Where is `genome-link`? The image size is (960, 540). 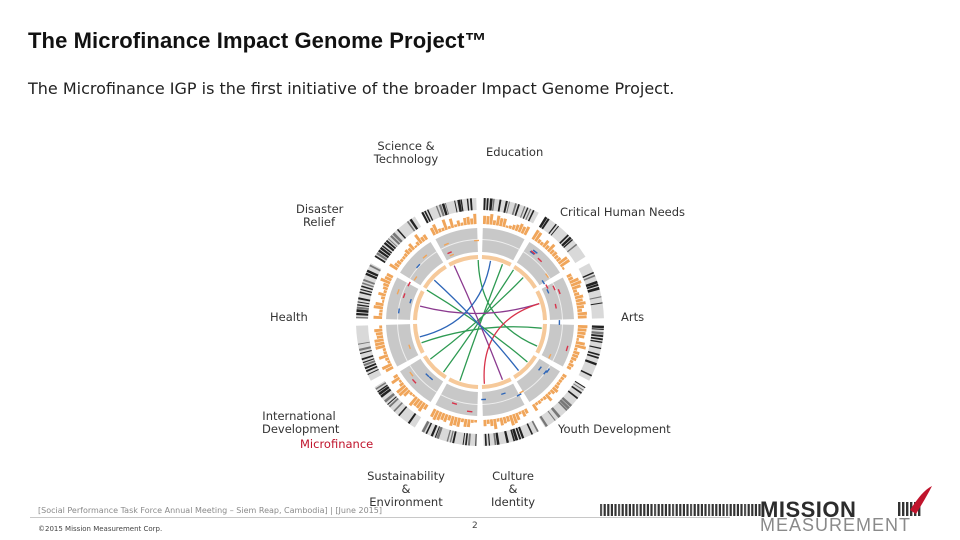
genome-link is located at coordinates (511, 343).